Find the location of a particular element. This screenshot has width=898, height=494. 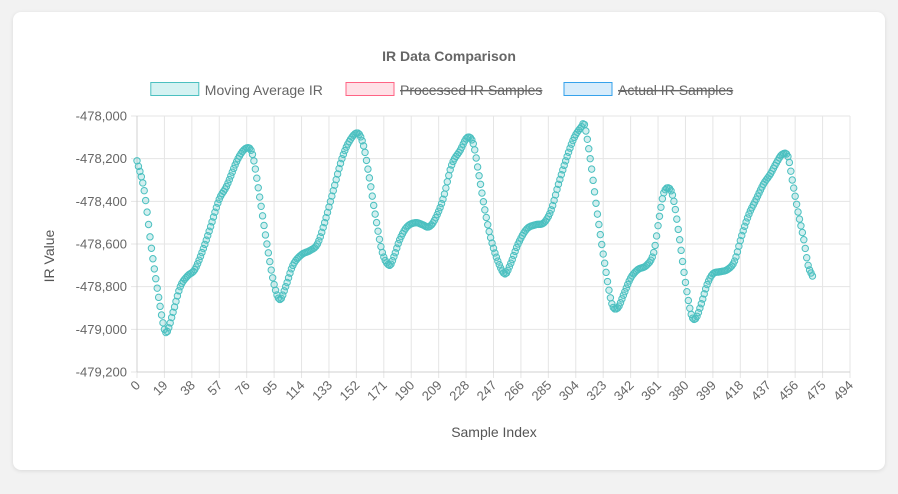

chart-title: IR Data Comparison is located at coordinates (449, 56).